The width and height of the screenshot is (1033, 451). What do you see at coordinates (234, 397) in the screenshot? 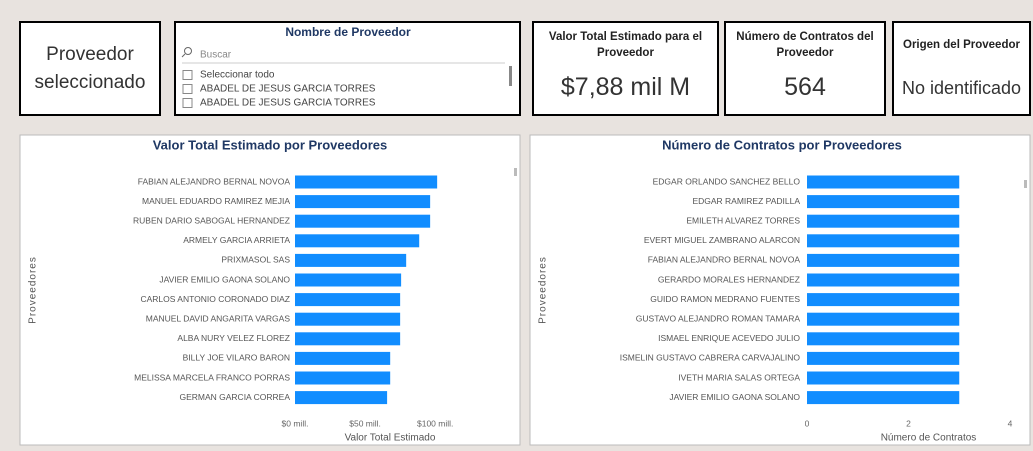
I see `category-label: GERMAN GARCIA CORREA` at bounding box center [234, 397].